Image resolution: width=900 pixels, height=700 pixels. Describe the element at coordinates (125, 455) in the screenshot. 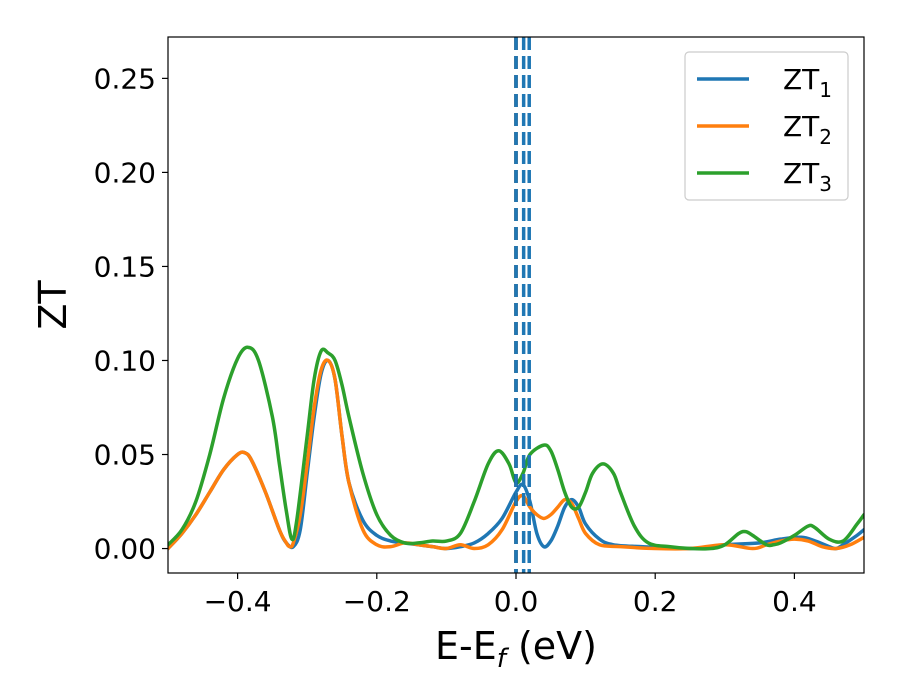

I see `y-tick-label: 0.05` at that location.